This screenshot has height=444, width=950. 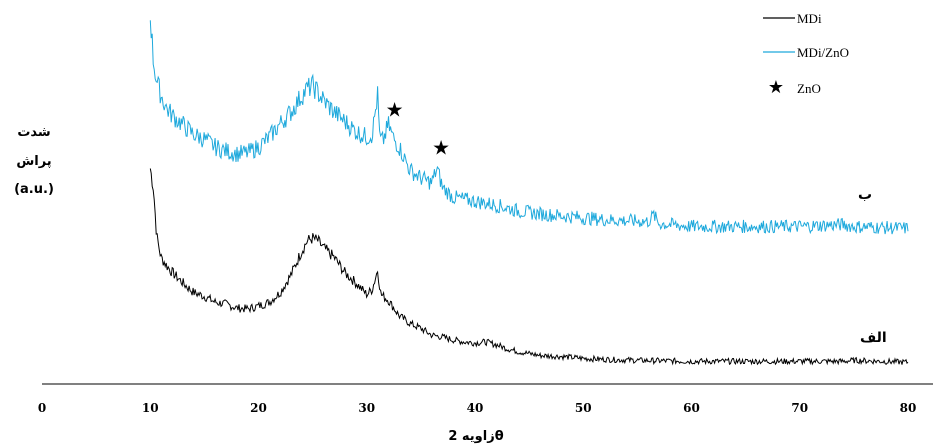 What do you see at coordinates (809, 18) in the screenshot?
I see `legend-label-mdi: MDi` at bounding box center [809, 18].